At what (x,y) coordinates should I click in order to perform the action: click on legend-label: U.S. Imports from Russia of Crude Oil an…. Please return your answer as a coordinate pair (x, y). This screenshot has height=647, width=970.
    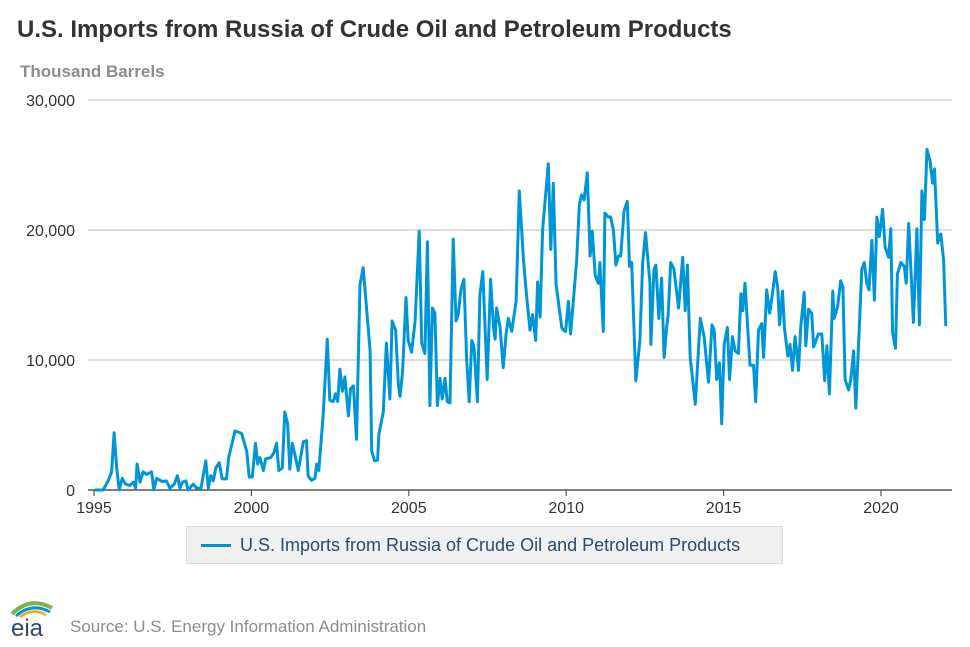
    Looking at the image, I should click on (490, 544).